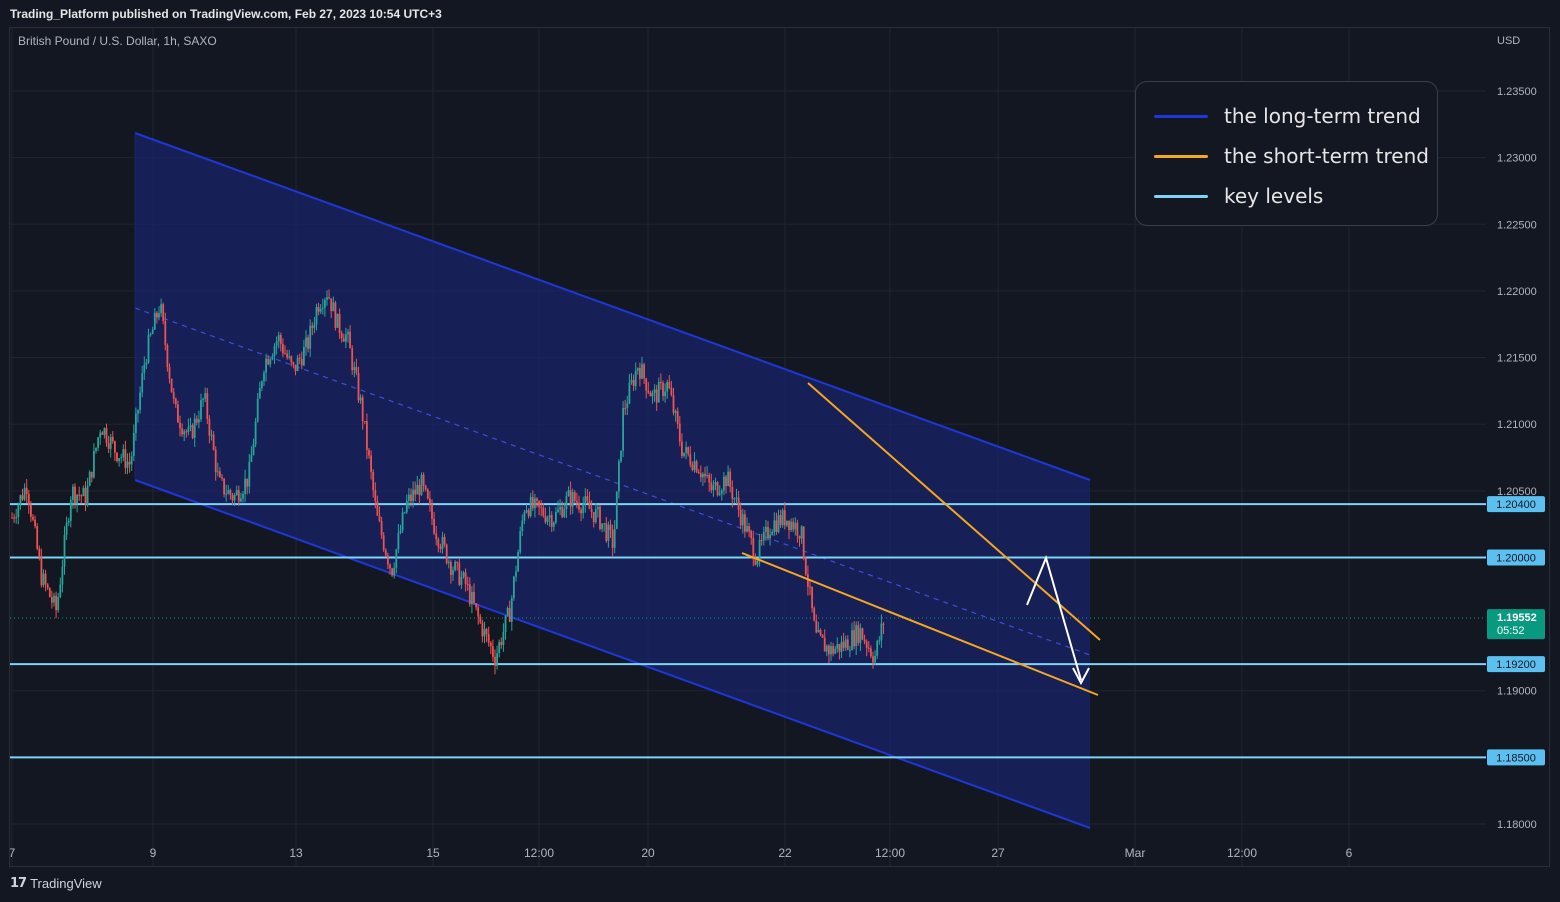 The width and height of the screenshot is (1560, 902). I want to click on x-tick-label: Mar, so click(1135, 853).